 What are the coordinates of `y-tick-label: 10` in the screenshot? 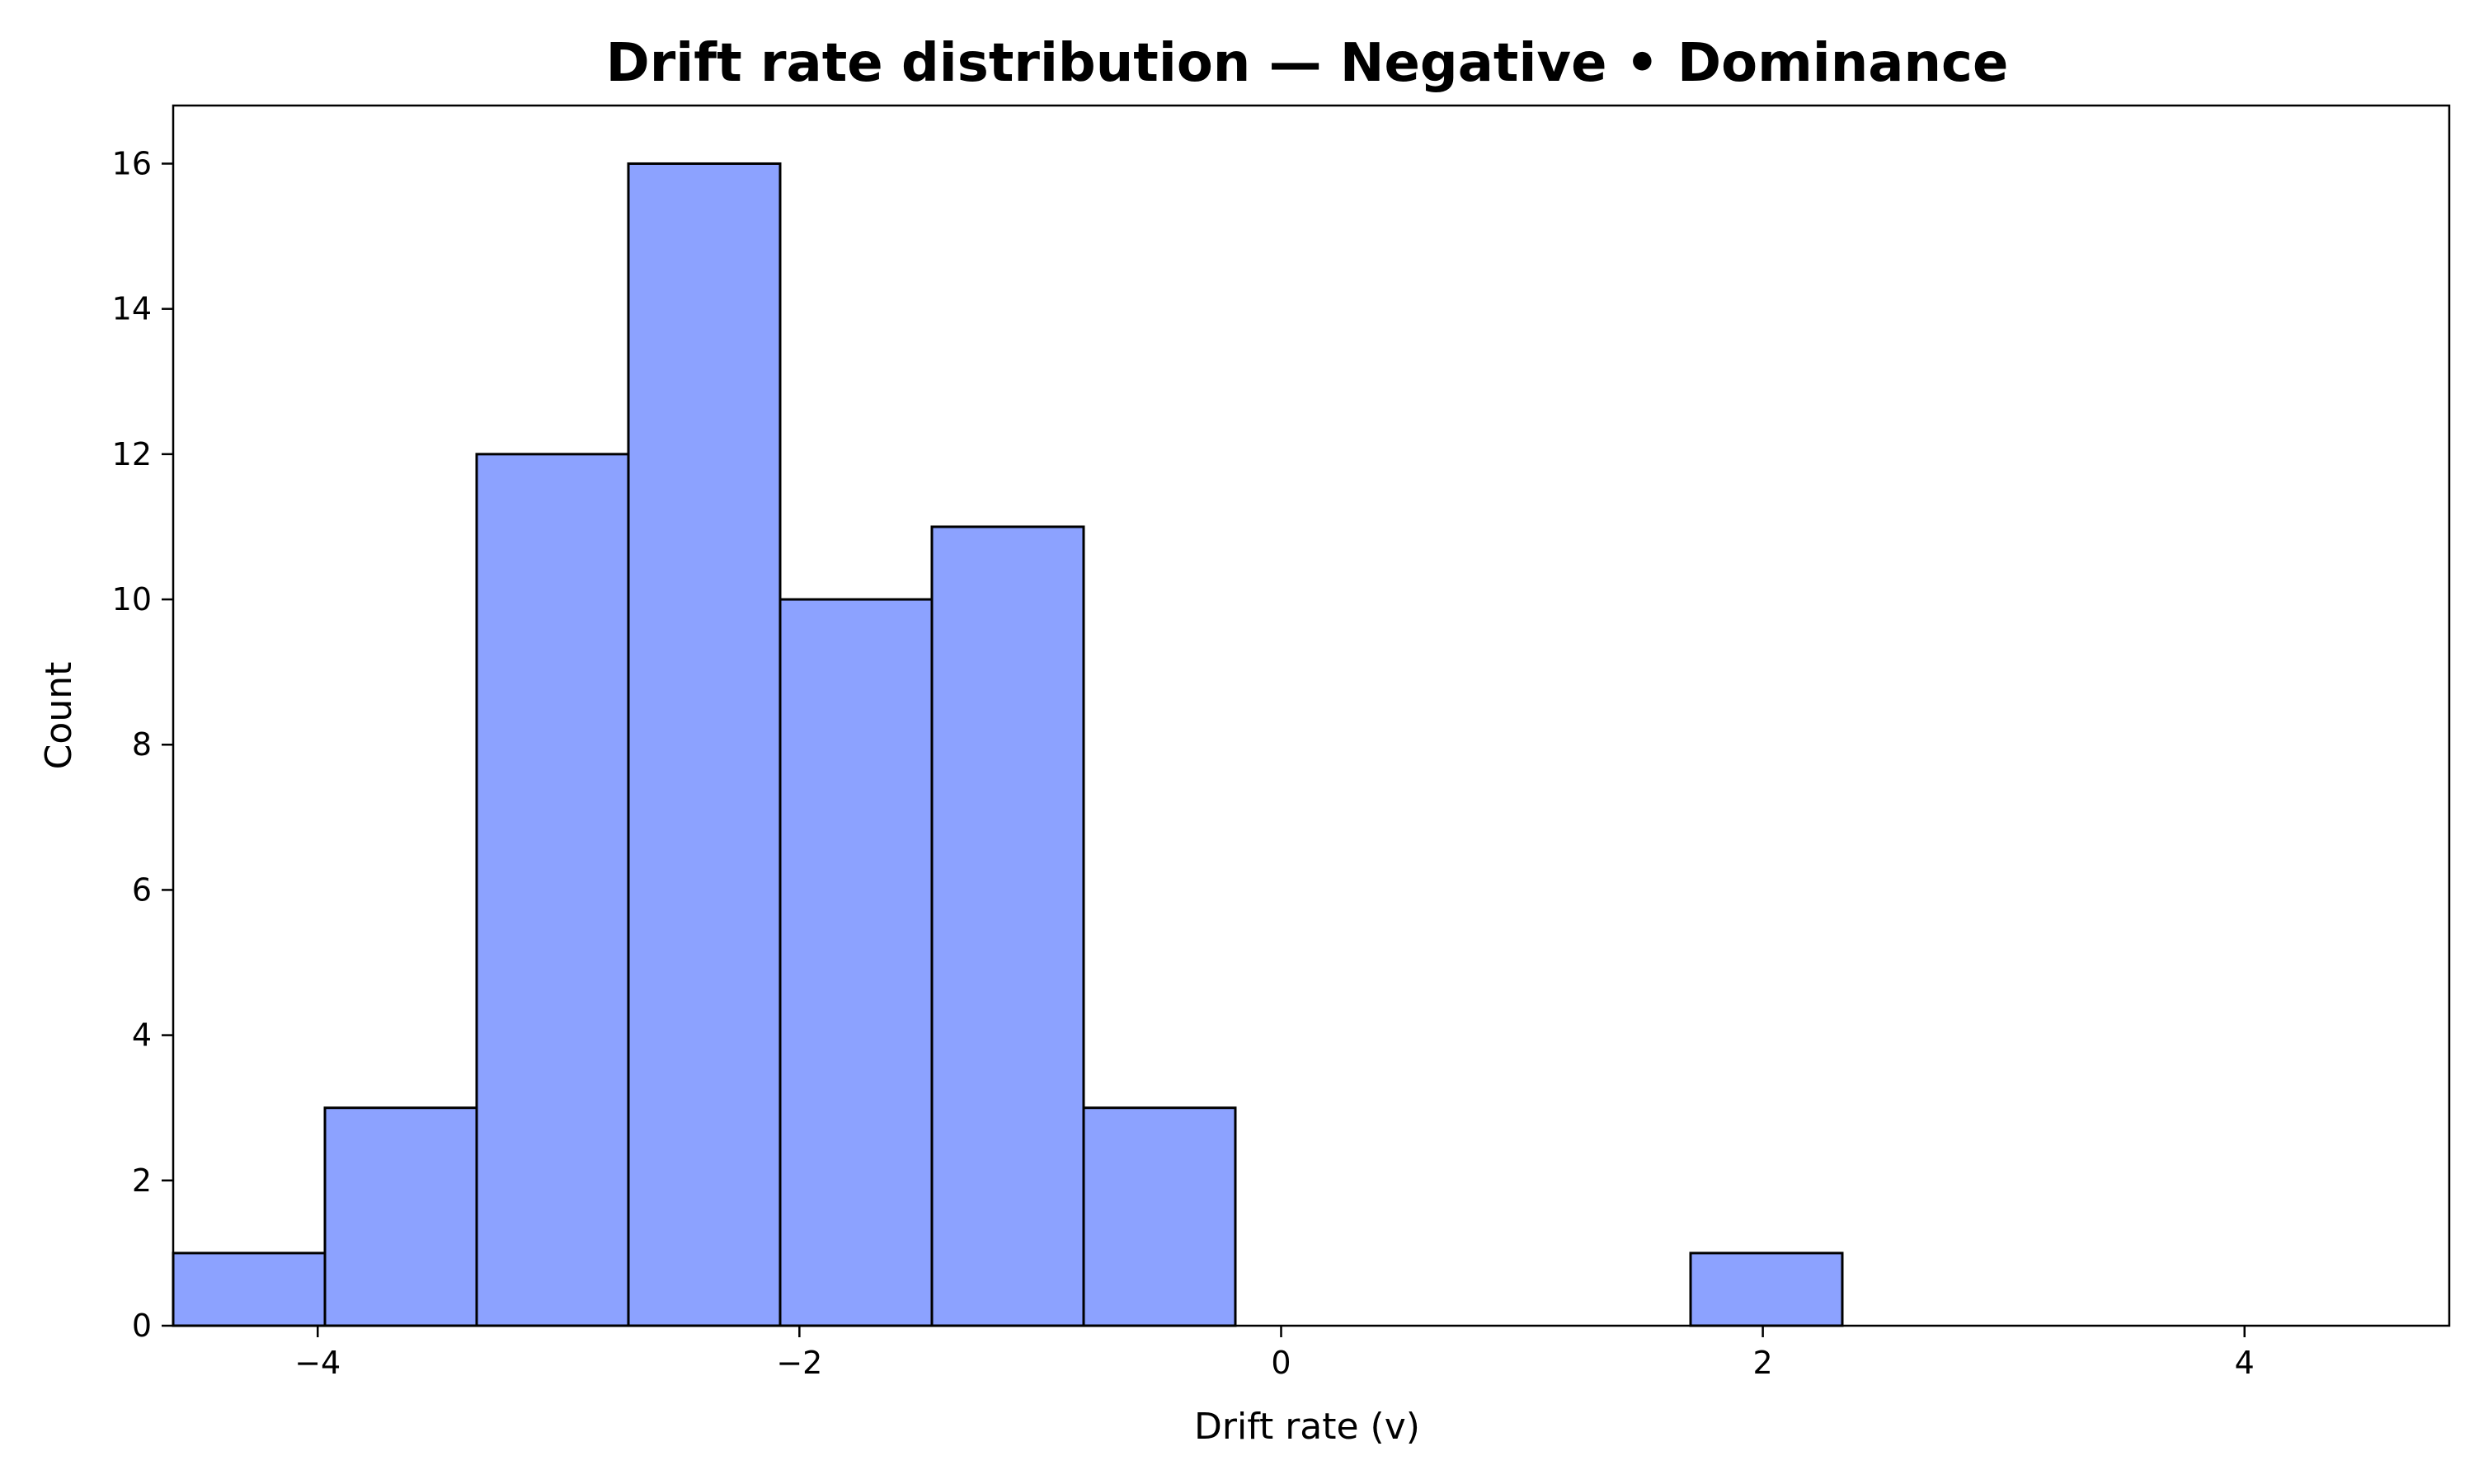 It's located at (132, 599).